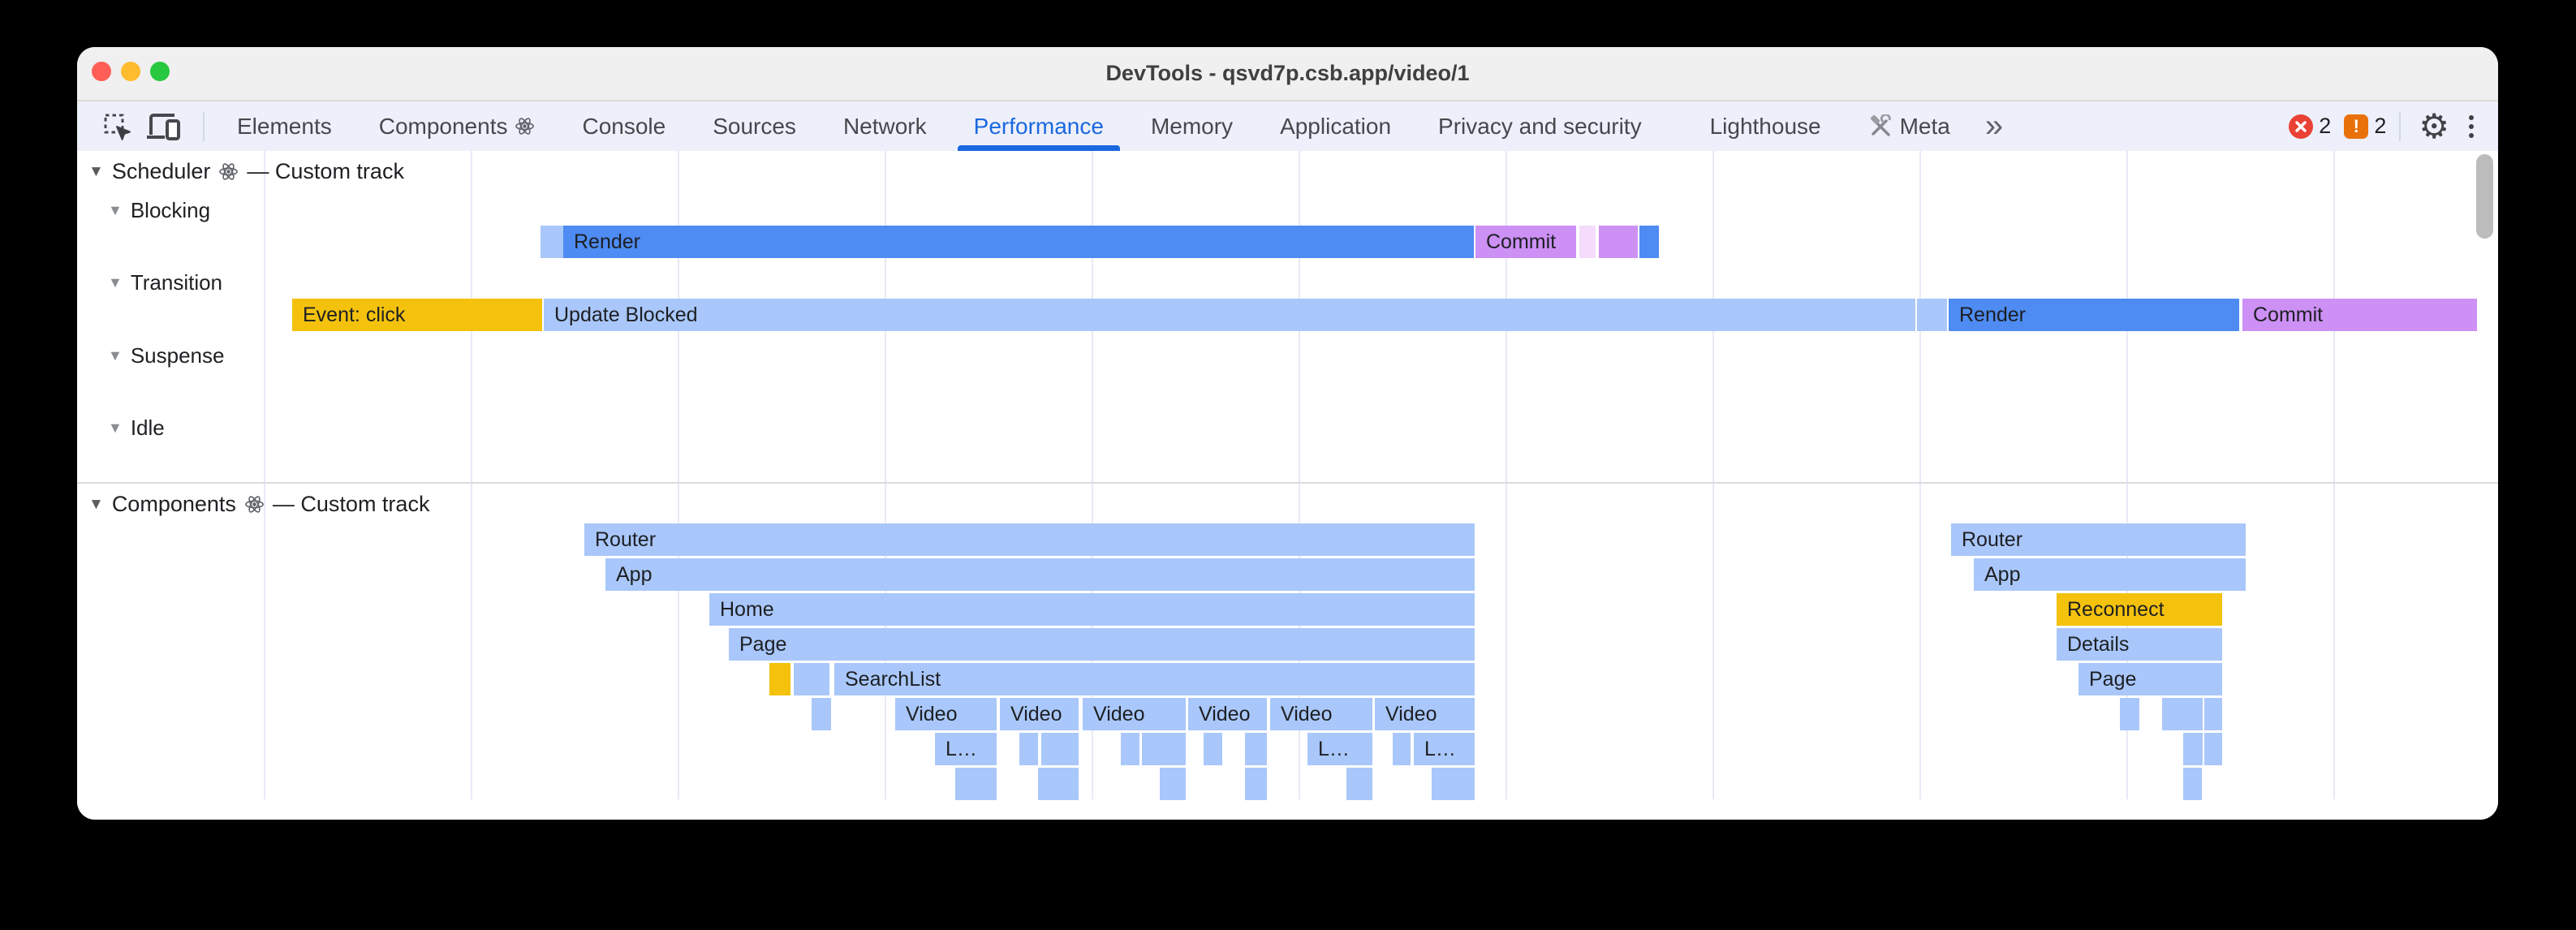  I want to click on tab-application: Application, so click(1336, 126).